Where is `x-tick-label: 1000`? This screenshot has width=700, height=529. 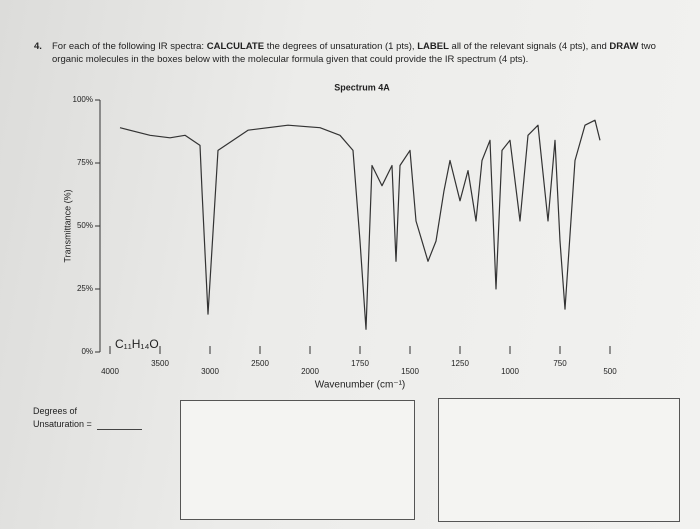
x-tick-label: 1000 is located at coordinates (510, 371).